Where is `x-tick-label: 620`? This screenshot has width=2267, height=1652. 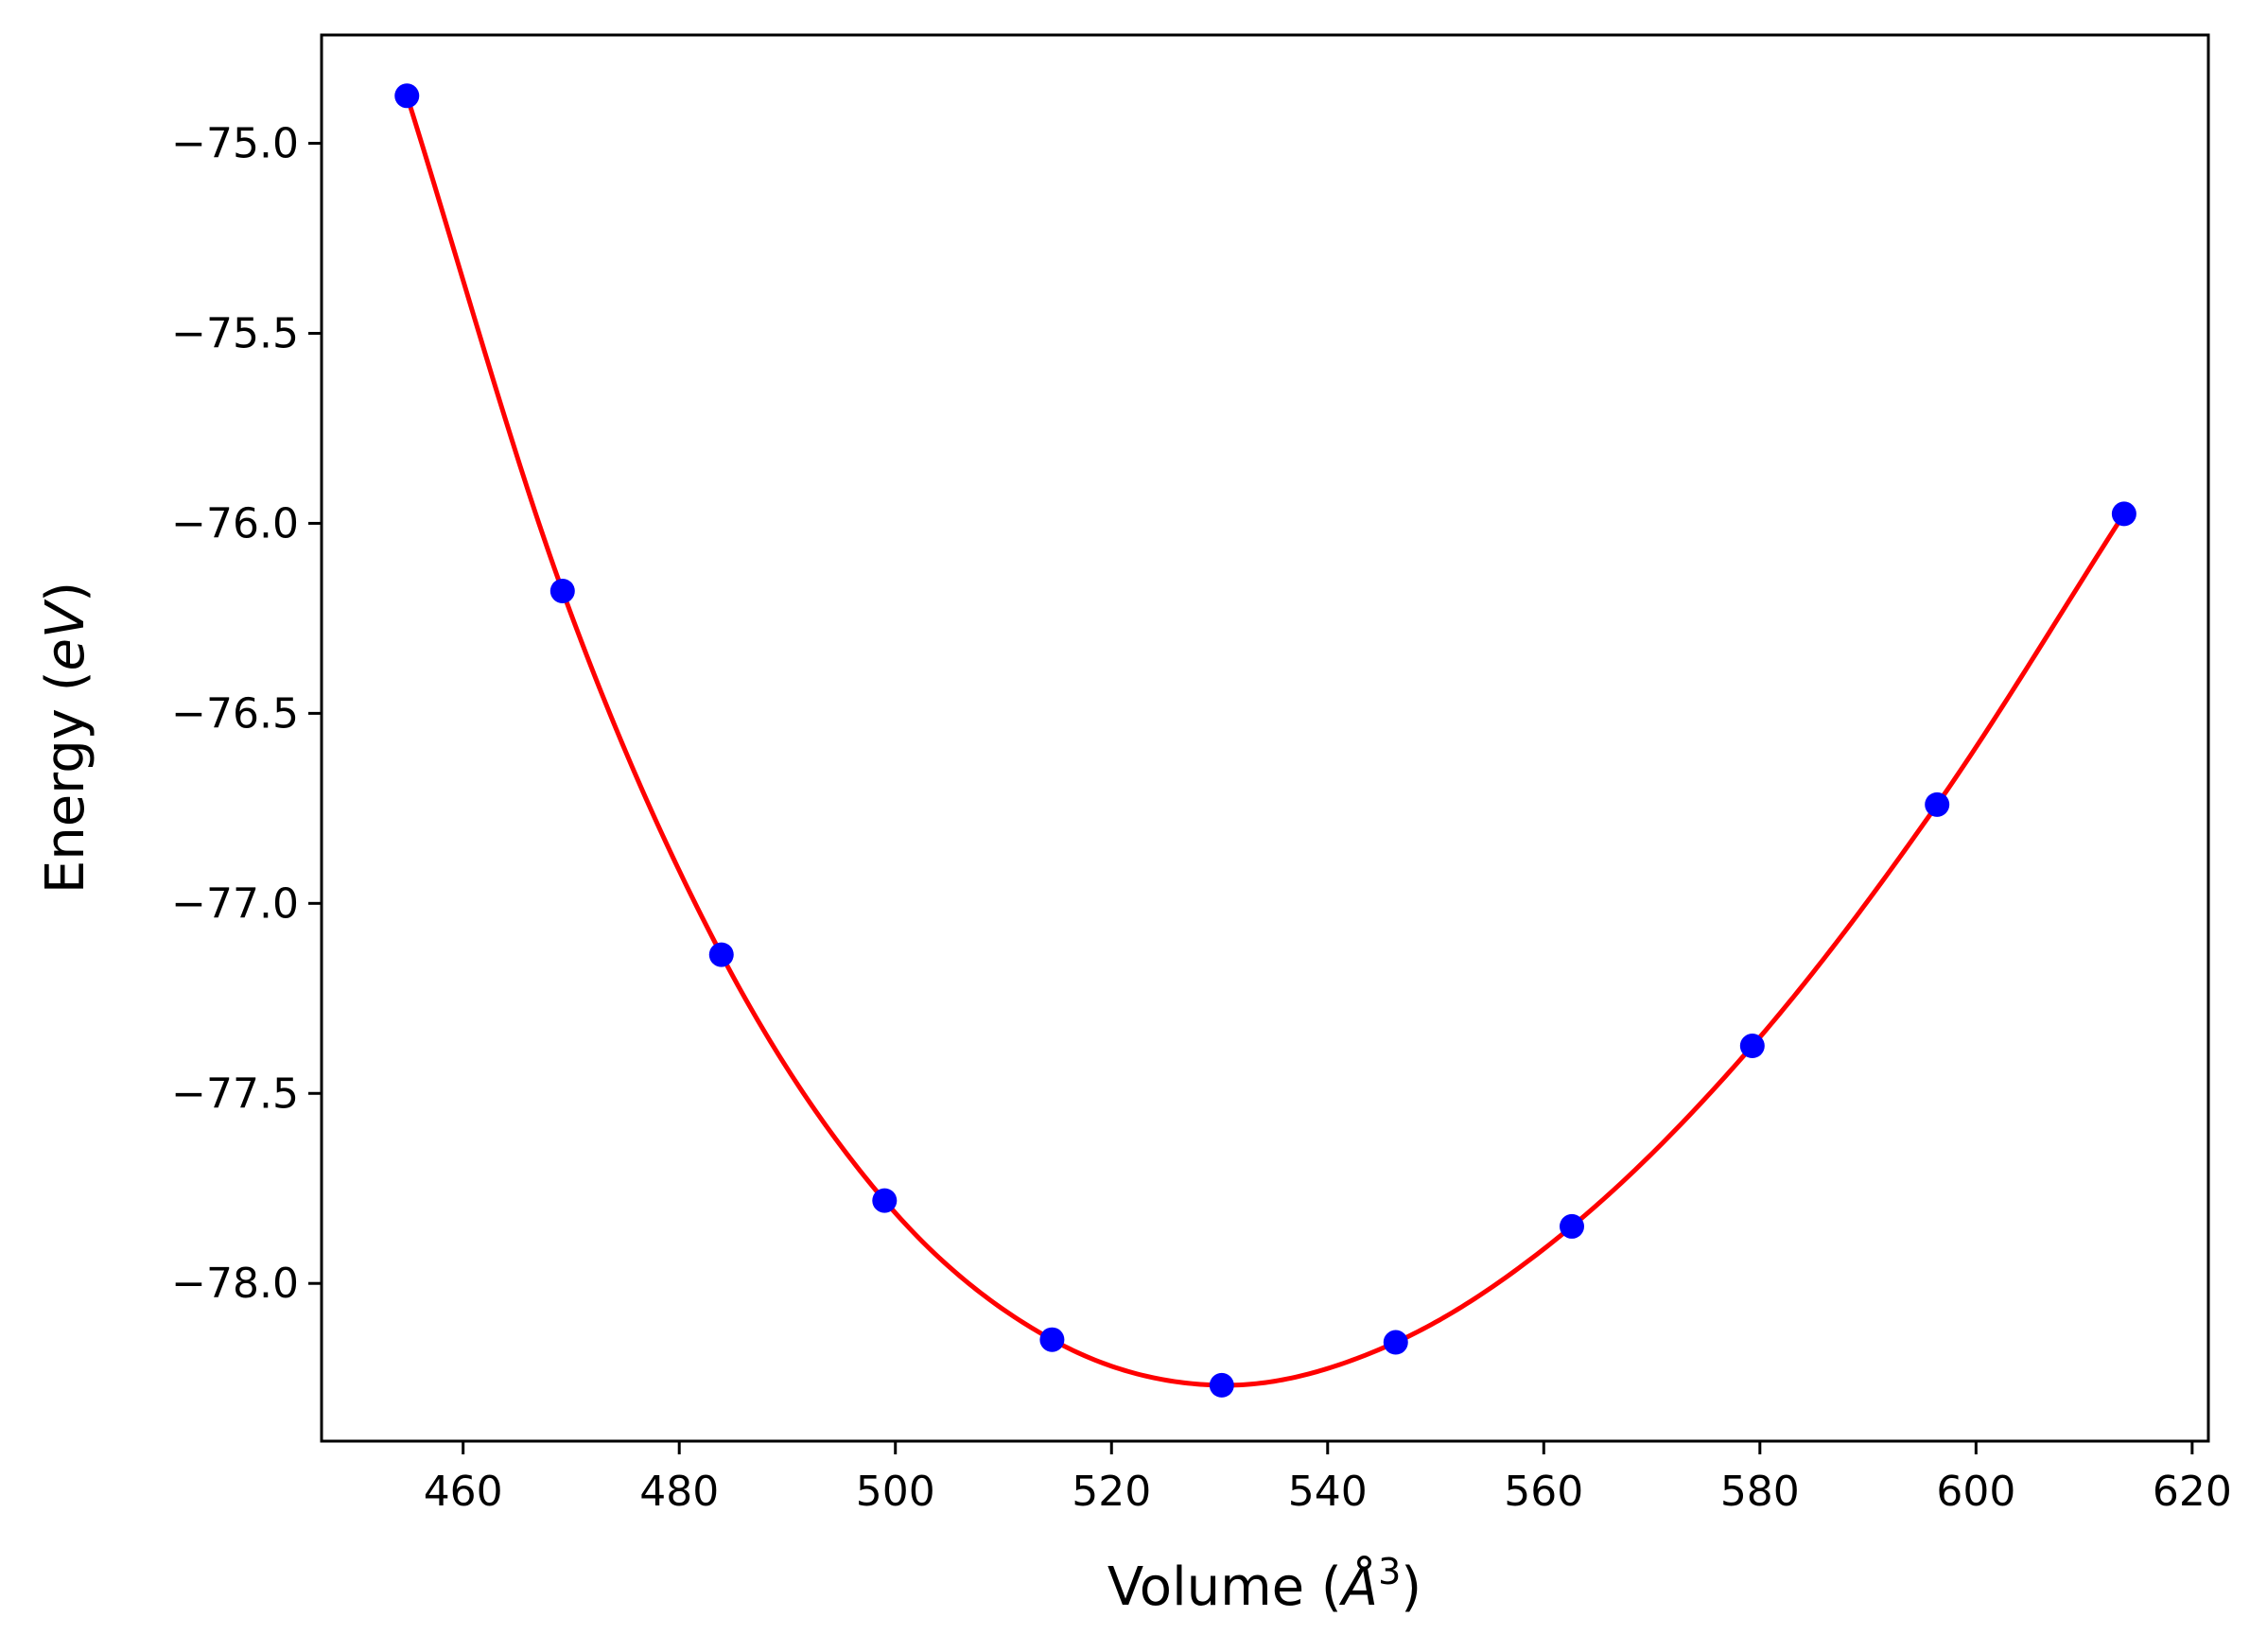 x-tick-label: 620 is located at coordinates (2192, 1492).